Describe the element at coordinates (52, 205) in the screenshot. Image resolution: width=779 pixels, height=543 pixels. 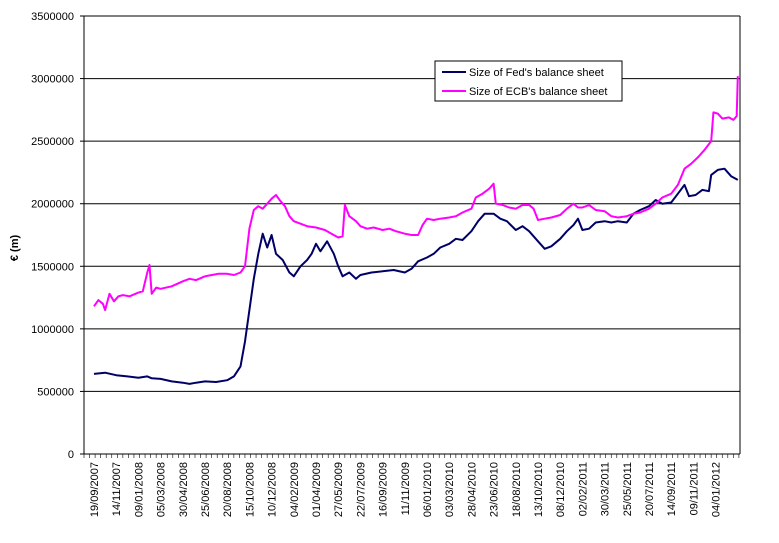
I see `y-tick-label-4: 2000000` at that location.